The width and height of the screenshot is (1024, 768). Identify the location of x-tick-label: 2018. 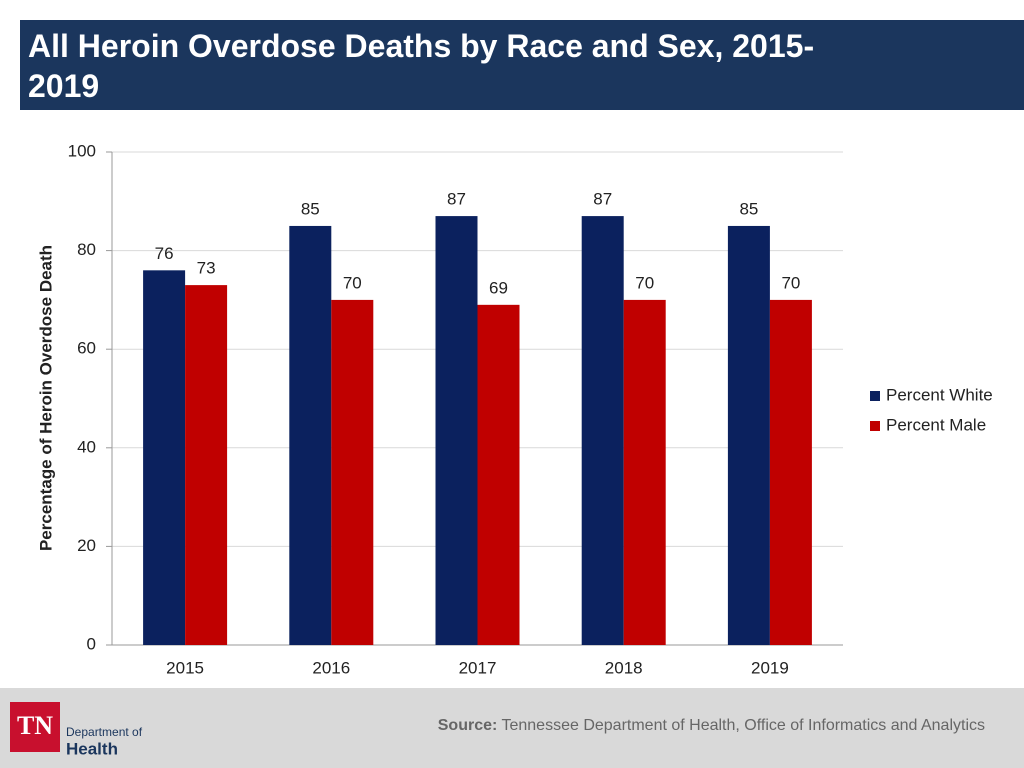
(624, 667).